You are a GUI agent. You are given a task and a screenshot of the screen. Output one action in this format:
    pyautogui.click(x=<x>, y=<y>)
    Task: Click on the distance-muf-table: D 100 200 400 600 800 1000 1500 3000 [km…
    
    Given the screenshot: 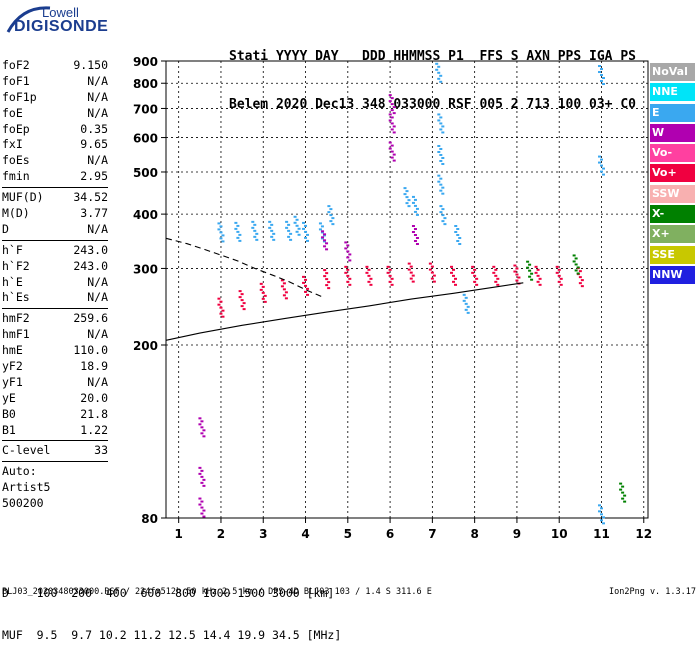 What is the action you would take?
    pyautogui.click(x=171, y=607)
    